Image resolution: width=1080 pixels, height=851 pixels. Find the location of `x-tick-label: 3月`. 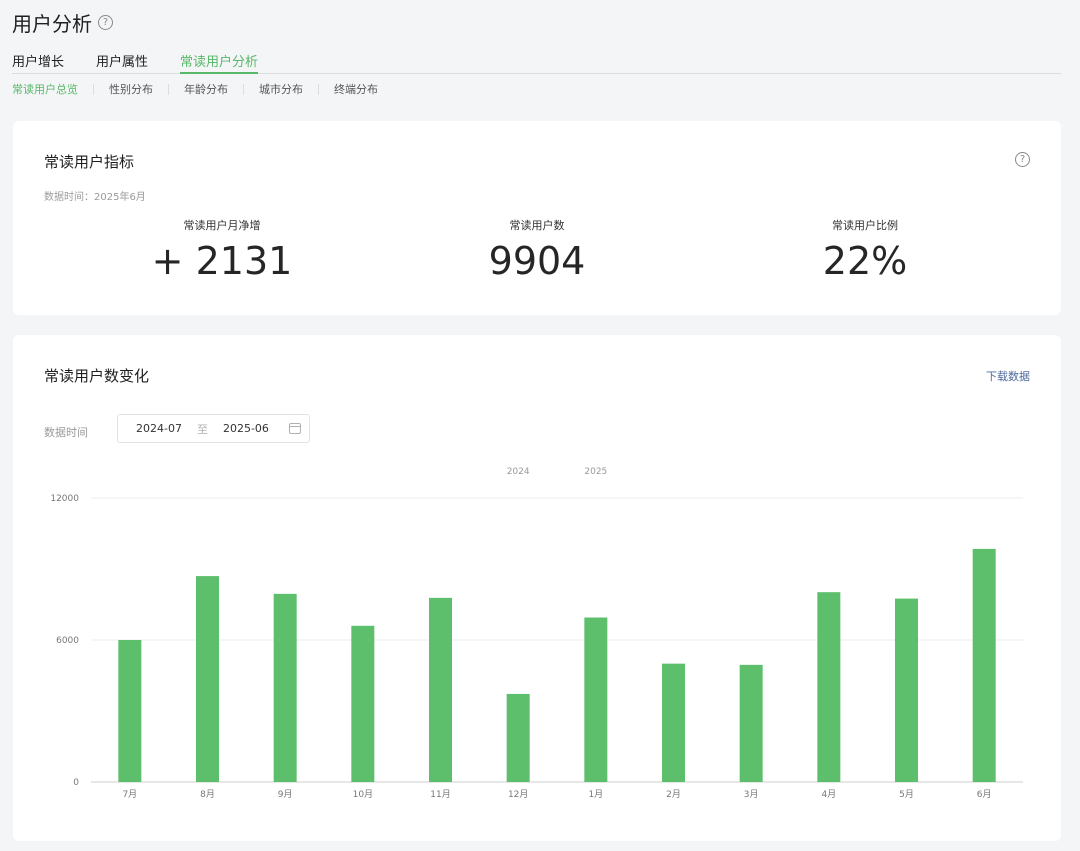

x-tick-label: 3月 is located at coordinates (751, 794).